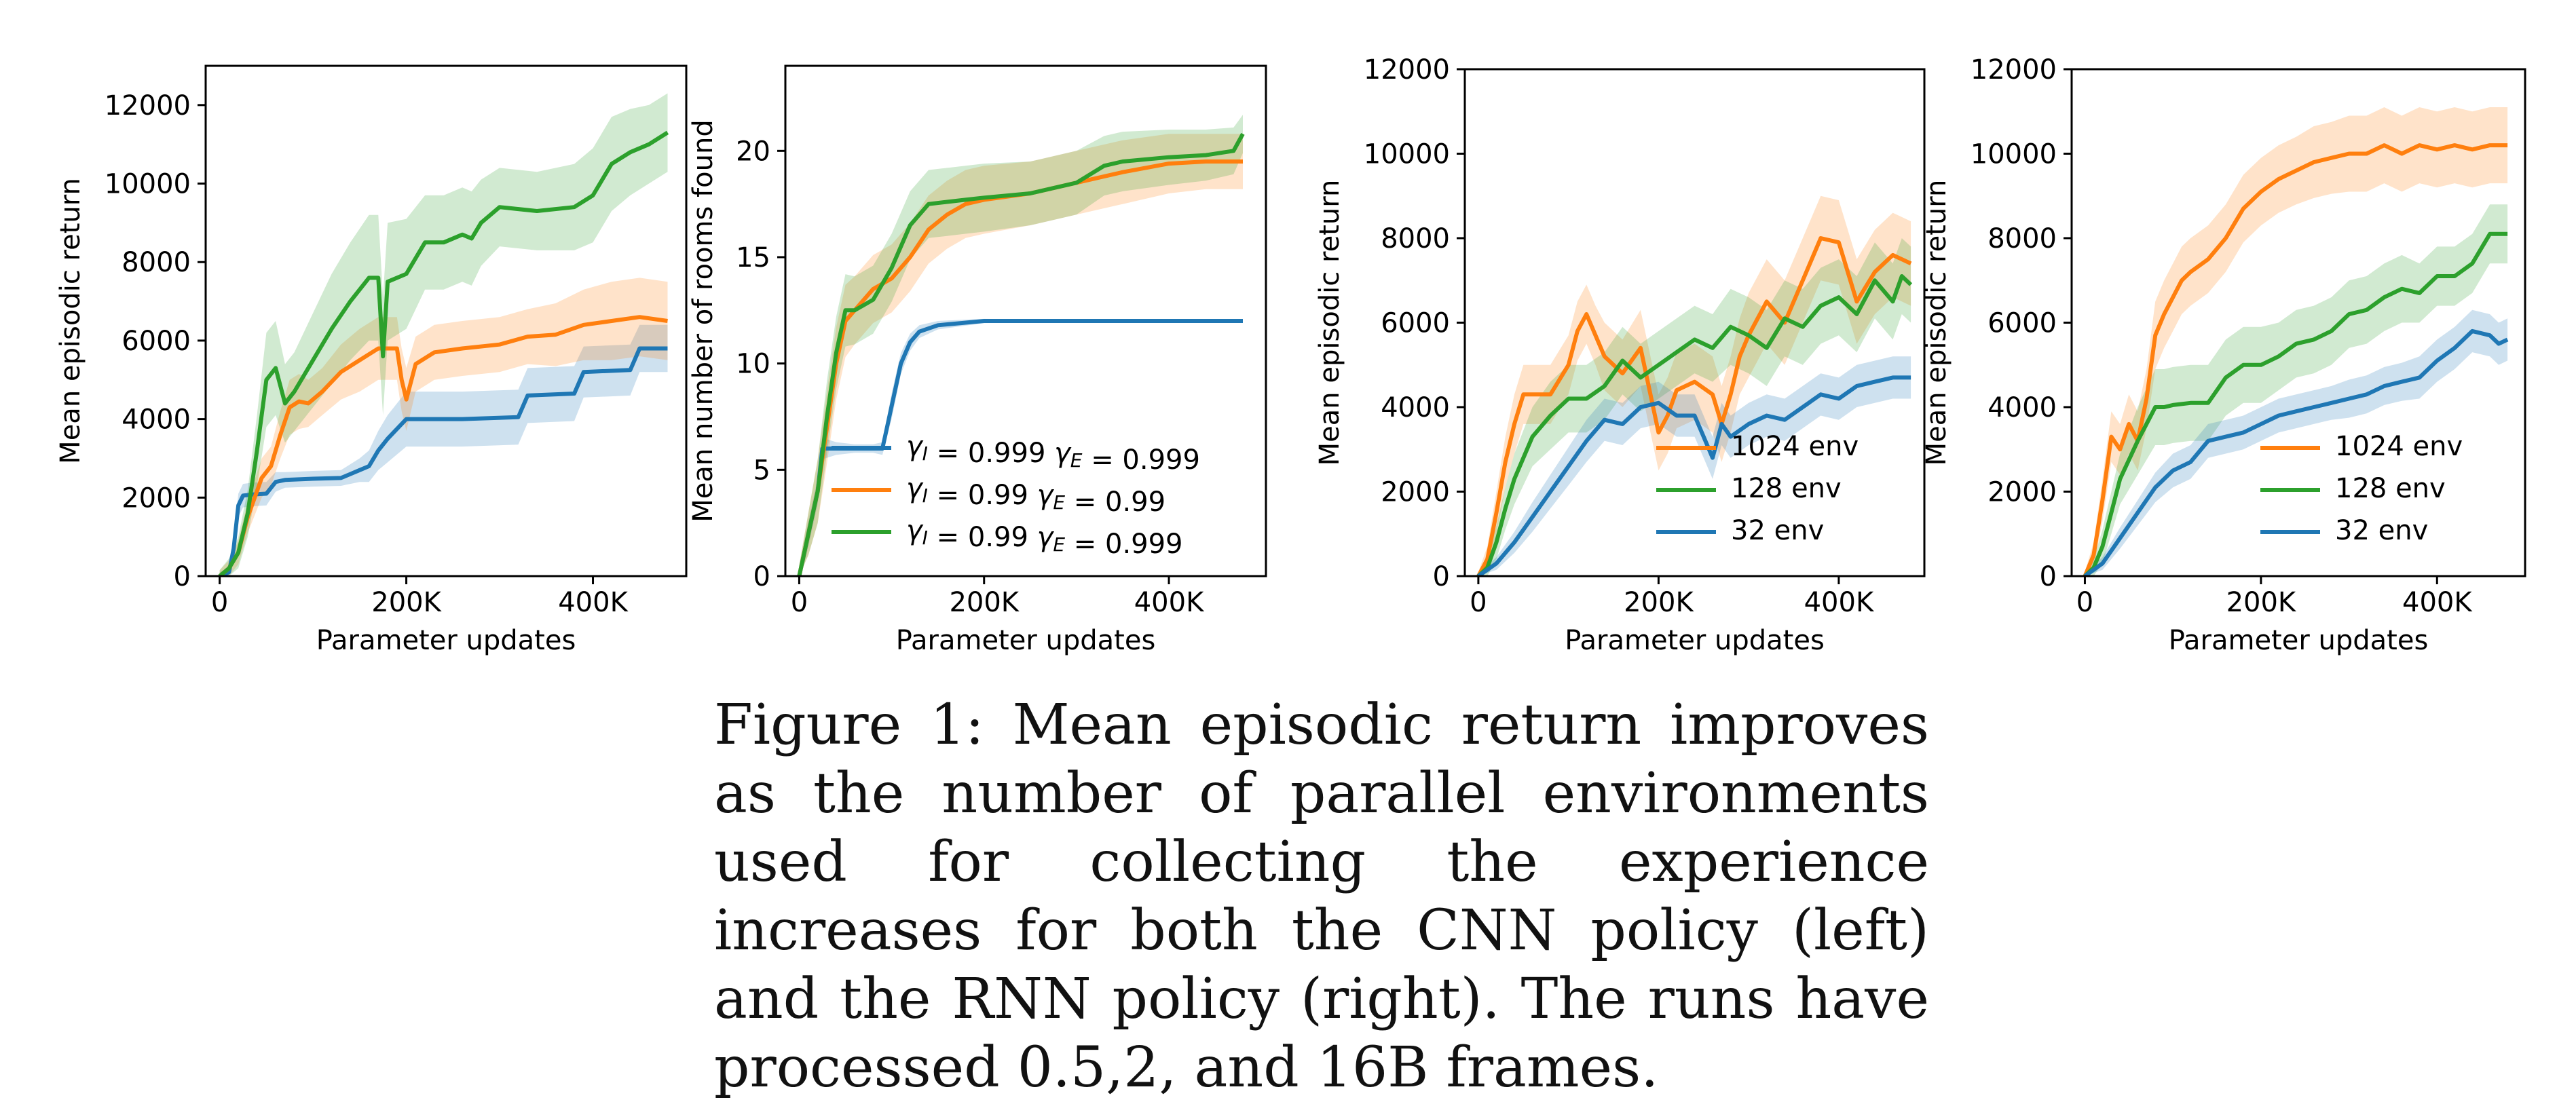 The image size is (2576, 1102). What do you see at coordinates (753, 151) in the screenshot?
I see `y-tick-label: 20` at bounding box center [753, 151].